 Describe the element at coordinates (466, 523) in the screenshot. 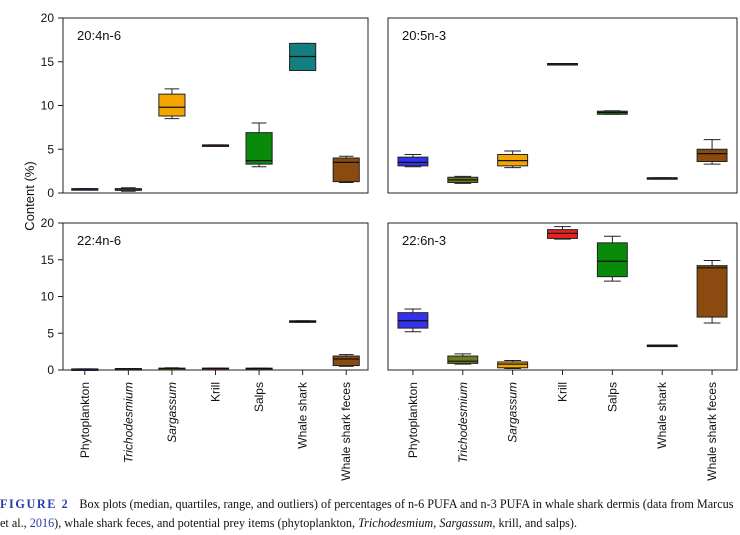

I see `caption-italic-sargassum: Sargassum` at that location.